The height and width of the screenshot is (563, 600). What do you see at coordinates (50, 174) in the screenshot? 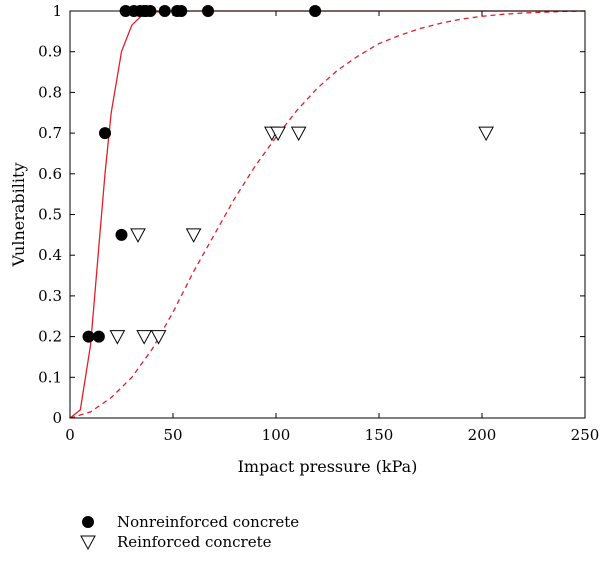
I see `y-tick-label: 0.6` at bounding box center [50, 174].